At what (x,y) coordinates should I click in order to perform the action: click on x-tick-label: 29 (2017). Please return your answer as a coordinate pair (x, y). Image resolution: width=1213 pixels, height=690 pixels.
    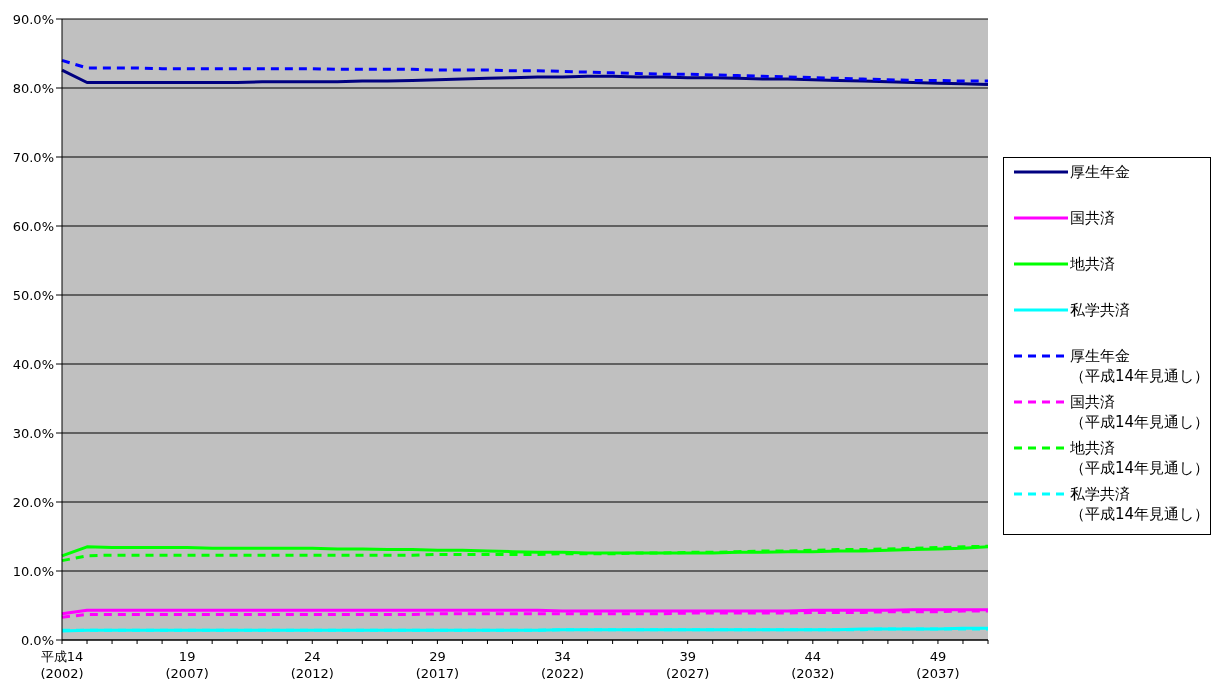
    Looking at the image, I should click on (437, 665).